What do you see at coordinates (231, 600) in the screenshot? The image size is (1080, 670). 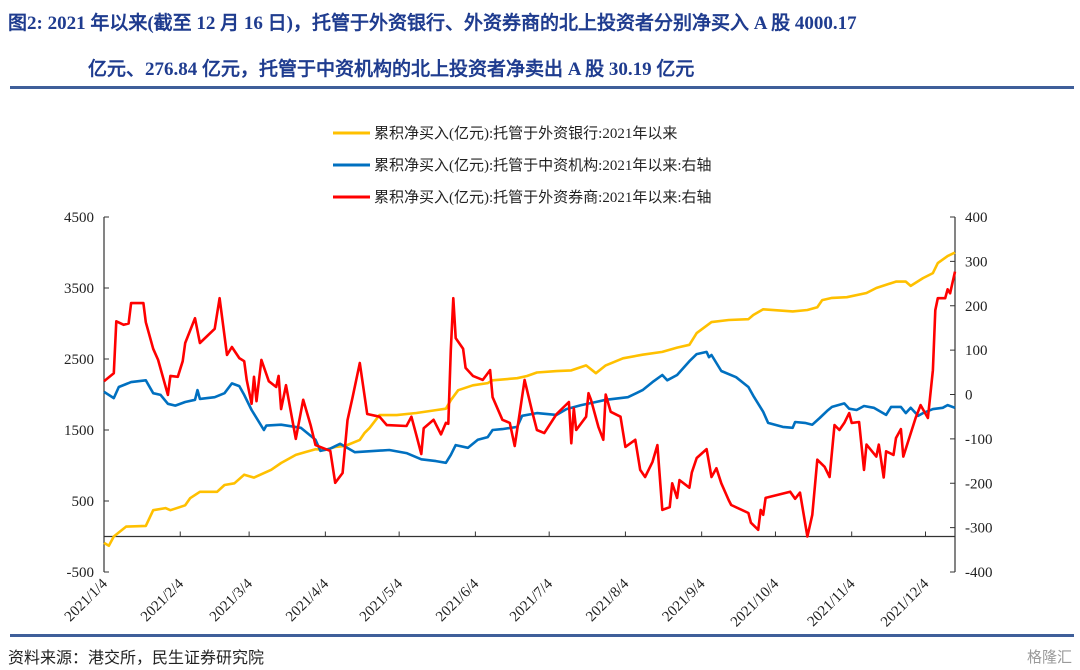 I see `x-tick-label: 2021/3/4` at bounding box center [231, 600].